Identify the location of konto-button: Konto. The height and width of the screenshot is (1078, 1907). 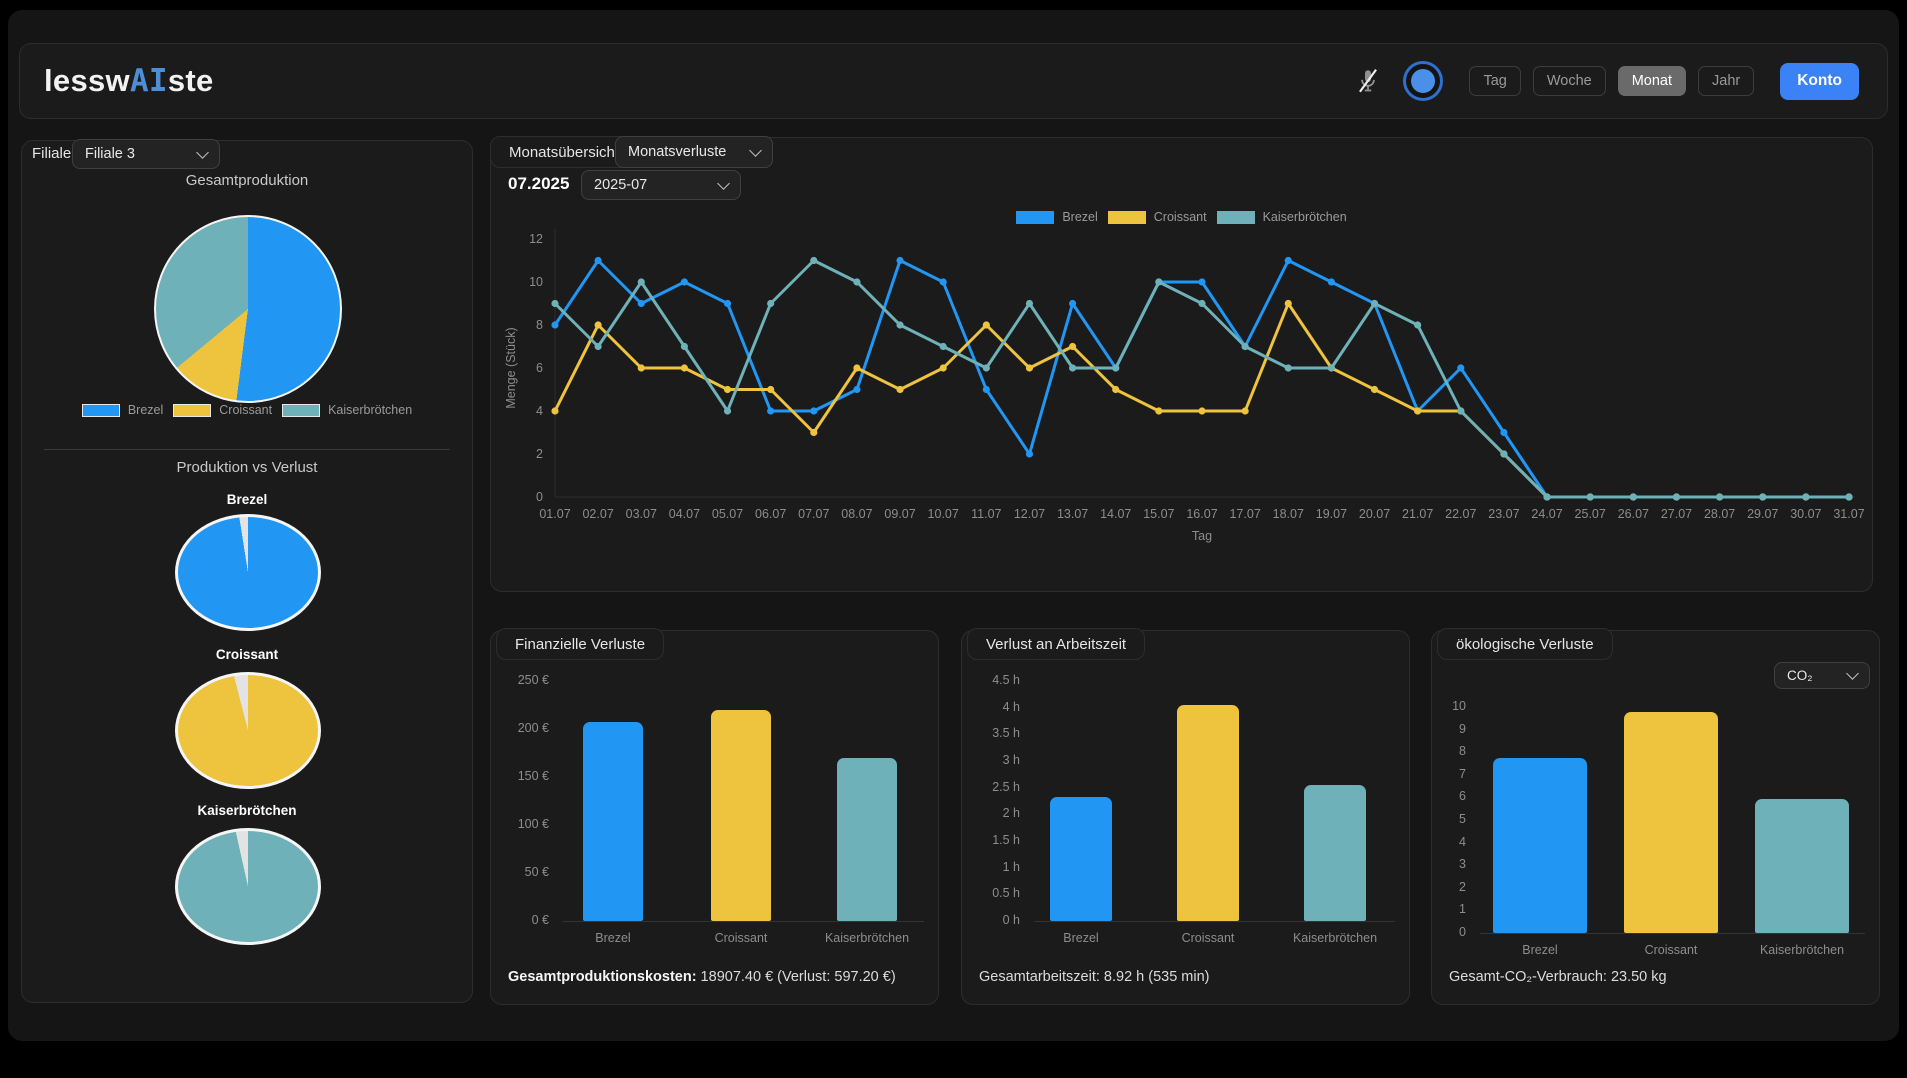
(1819, 81).